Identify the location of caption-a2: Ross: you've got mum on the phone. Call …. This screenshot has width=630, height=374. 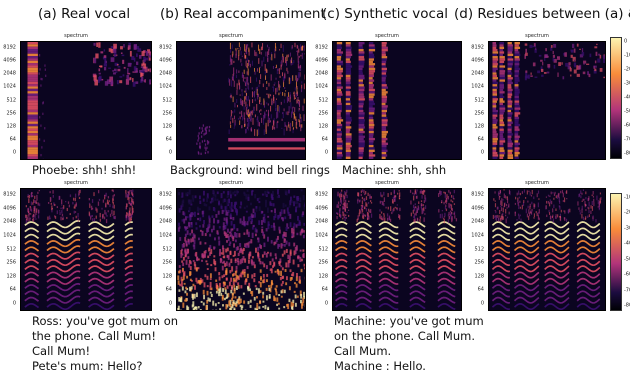
(105, 344).